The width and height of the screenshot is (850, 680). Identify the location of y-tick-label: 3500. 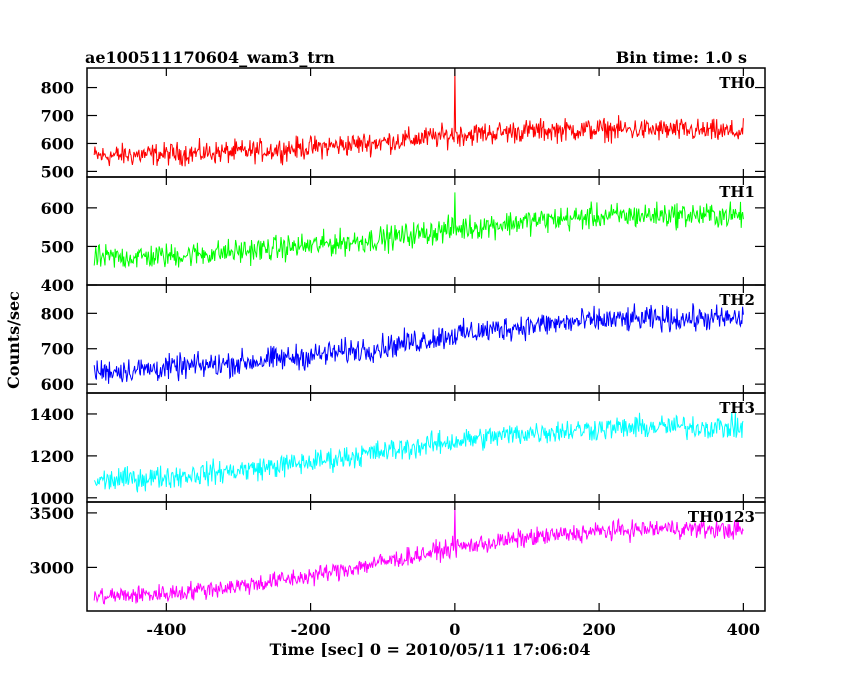
(51, 513).